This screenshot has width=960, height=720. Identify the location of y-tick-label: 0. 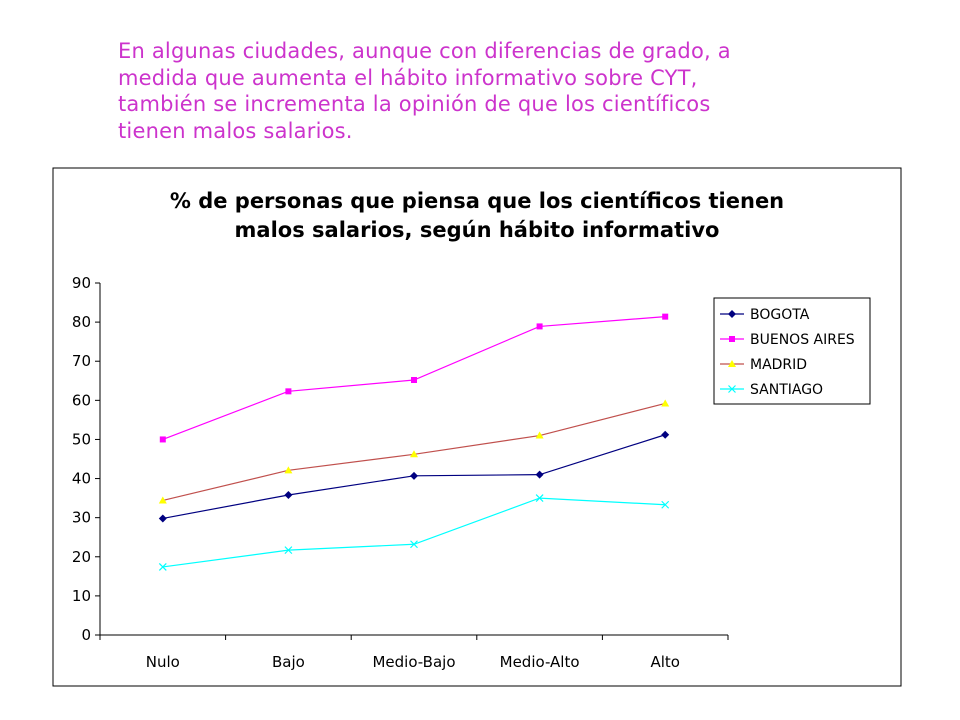
(86, 635).